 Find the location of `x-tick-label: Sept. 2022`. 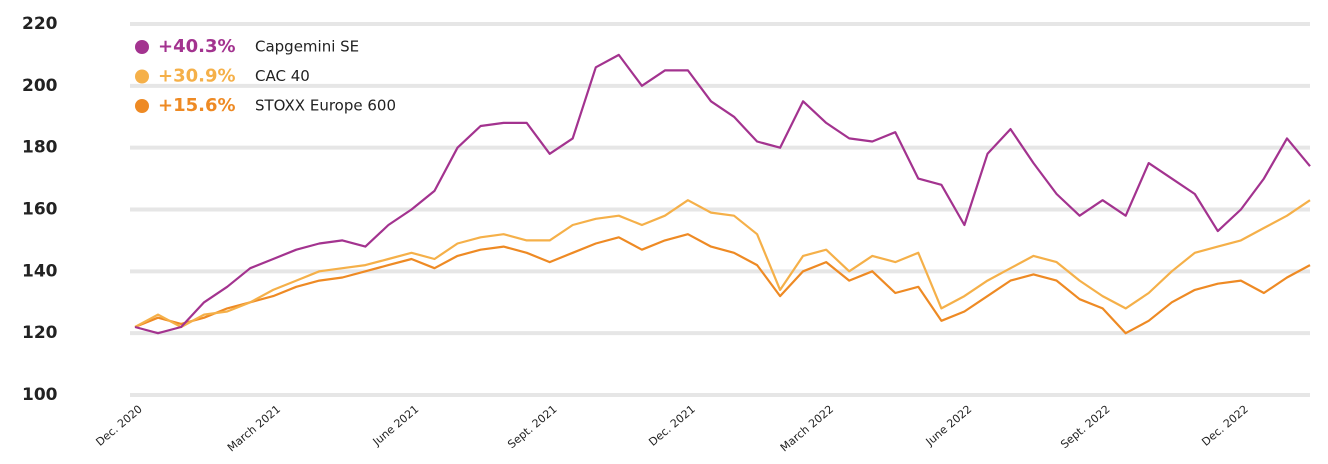

x-tick-label: Sept. 2022 is located at coordinates (1085, 427).